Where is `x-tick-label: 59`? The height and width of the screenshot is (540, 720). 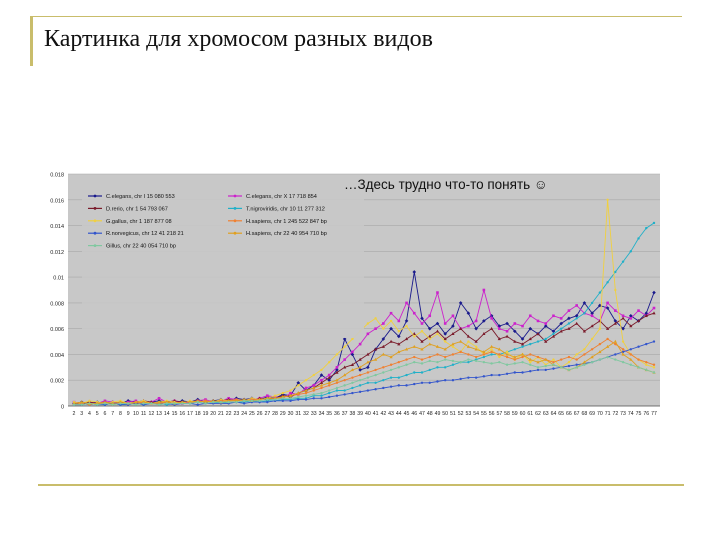
x-tick-label: 59 is located at coordinates (515, 414).